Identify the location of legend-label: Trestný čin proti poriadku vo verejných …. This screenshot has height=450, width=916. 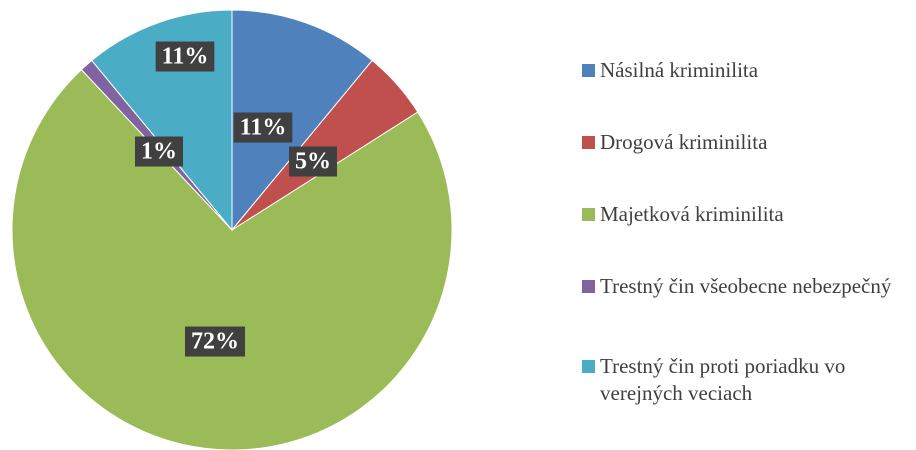
(723, 379).